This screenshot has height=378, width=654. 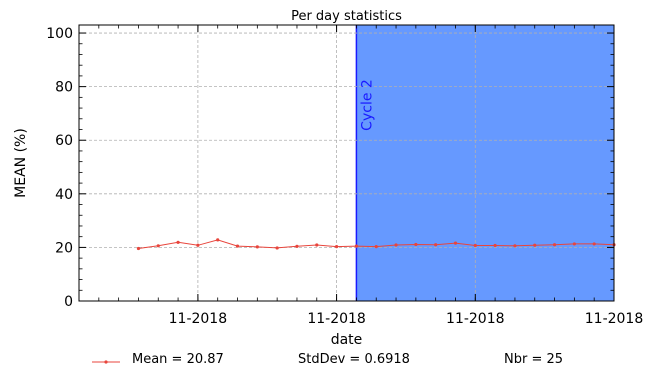 I want to click on y-tick-label: 40, so click(x=64, y=195).